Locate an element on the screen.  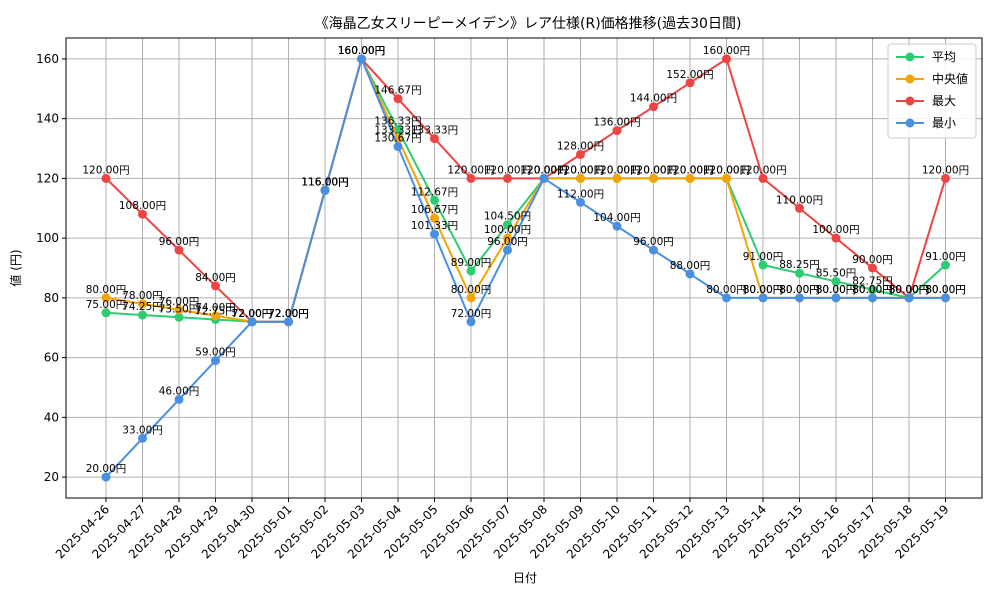
data-label: 72.75円 is located at coordinates (215, 312).